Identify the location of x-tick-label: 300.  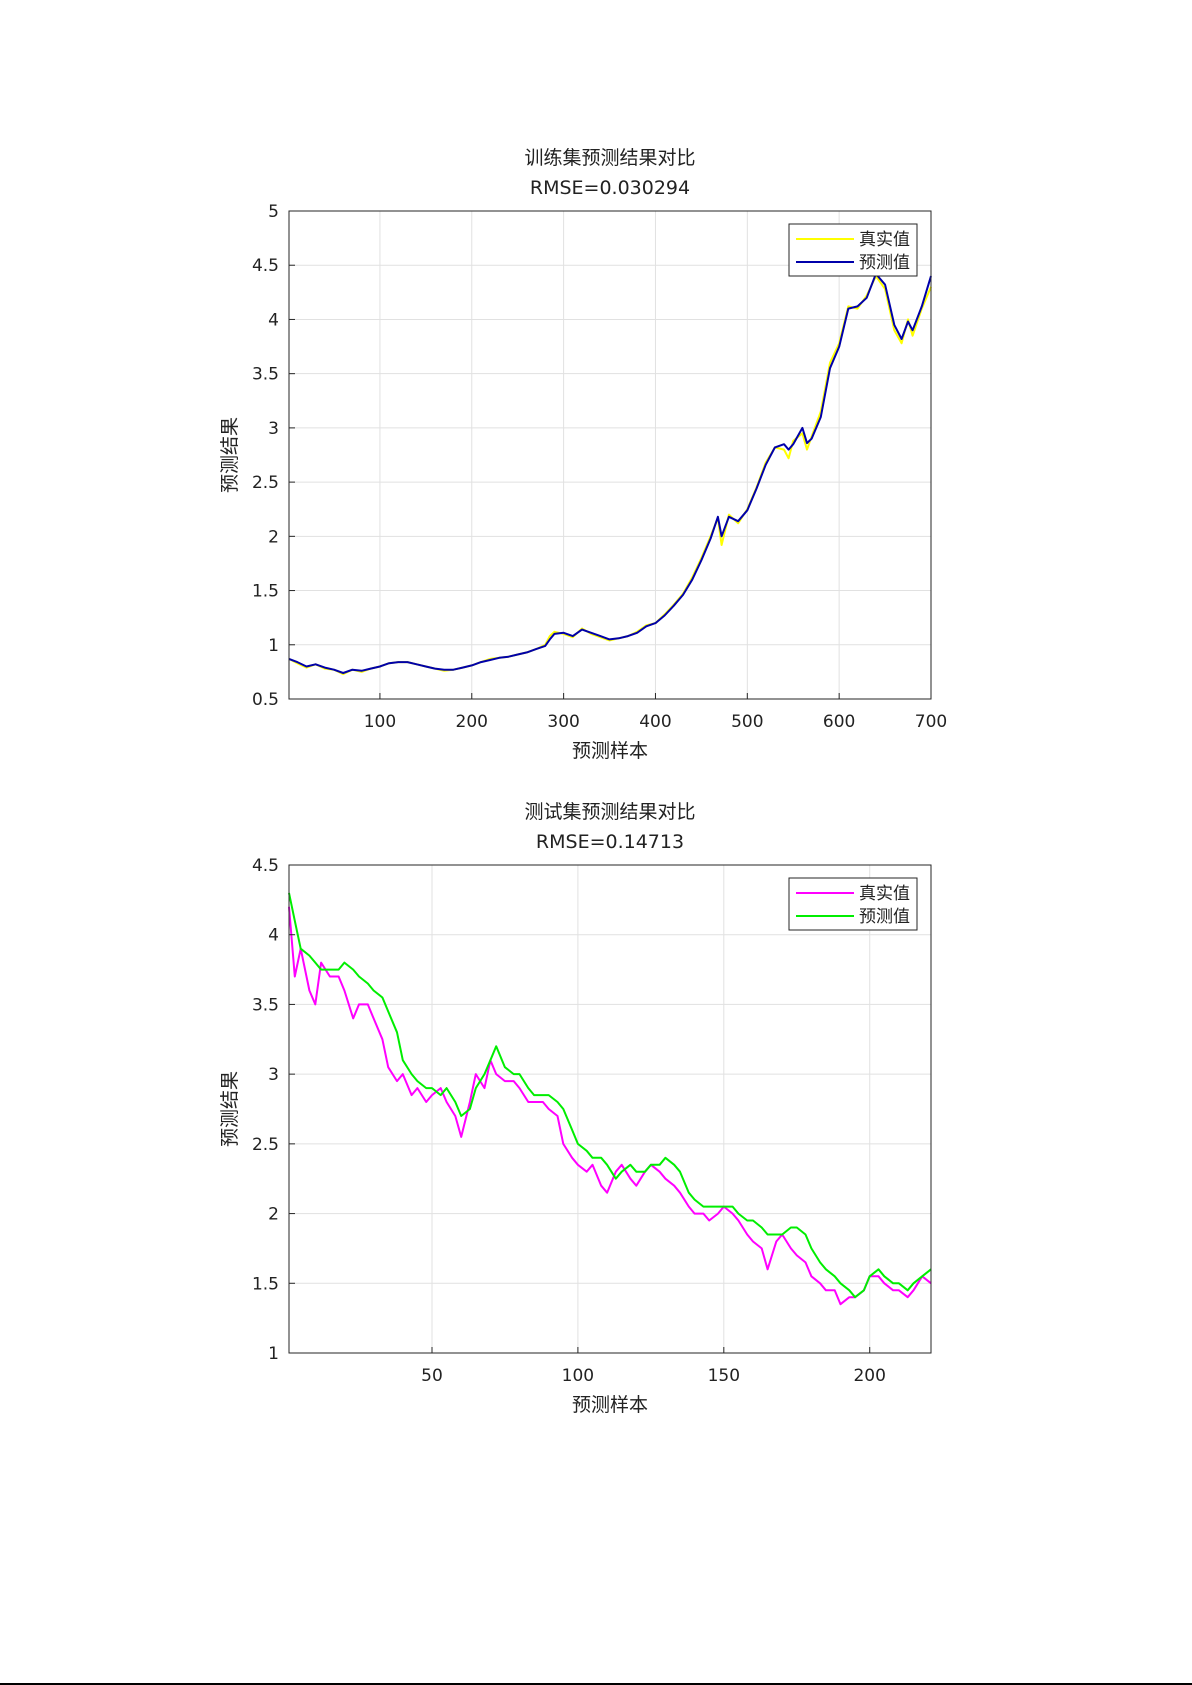
(563, 722).